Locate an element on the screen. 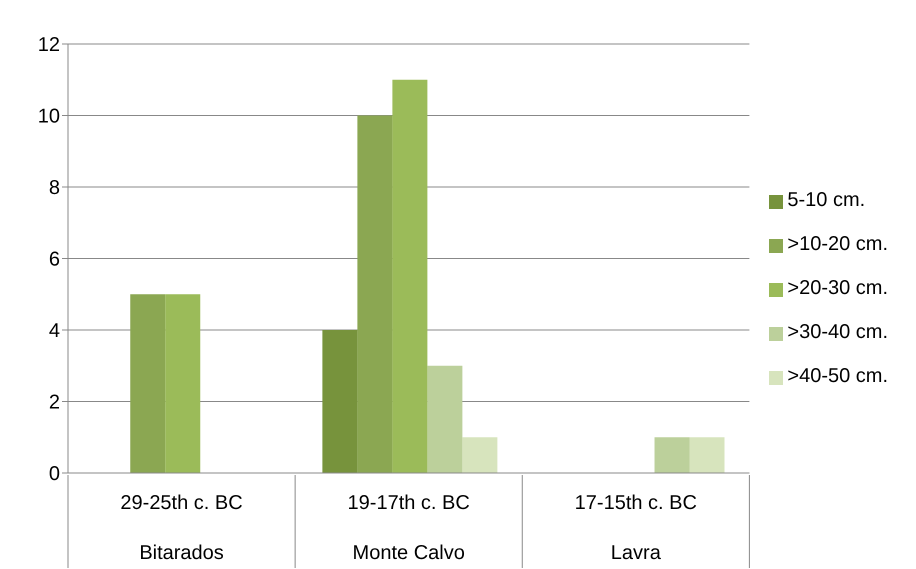 The image size is (916, 569). category-label: 19-17th c. BC Monte Calvo is located at coordinates (409, 528).